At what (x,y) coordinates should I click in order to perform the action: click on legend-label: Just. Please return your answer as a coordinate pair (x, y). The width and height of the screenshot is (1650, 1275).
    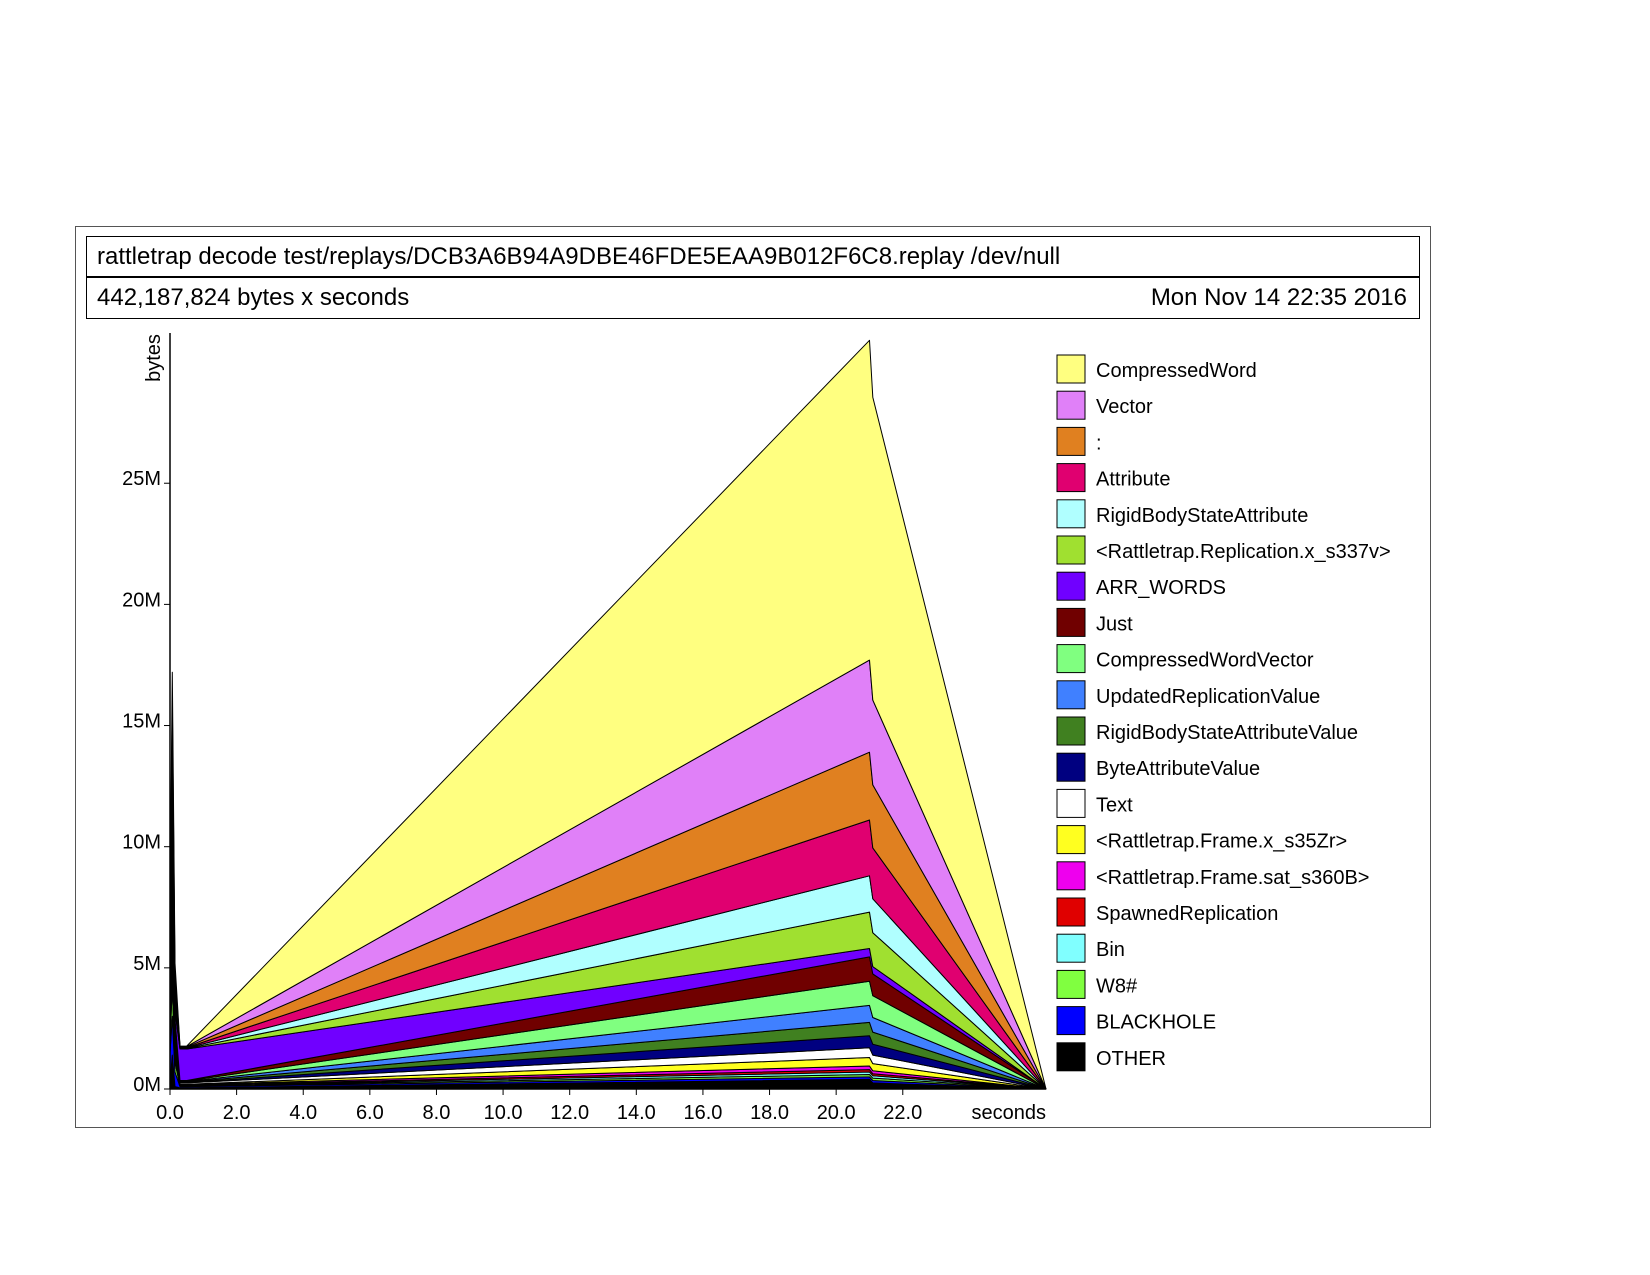
    Looking at the image, I should click on (1114, 624).